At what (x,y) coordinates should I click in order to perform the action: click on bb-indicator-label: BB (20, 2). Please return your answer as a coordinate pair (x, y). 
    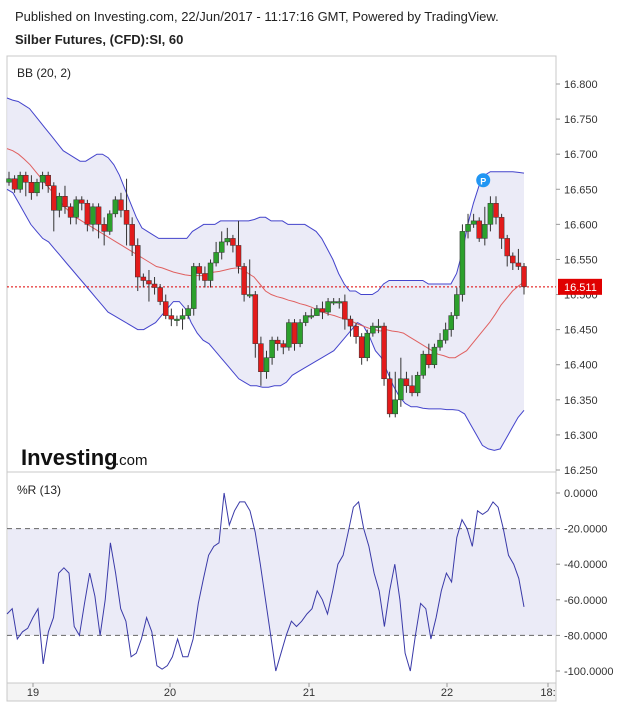
    Looking at the image, I should click on (44, 73).